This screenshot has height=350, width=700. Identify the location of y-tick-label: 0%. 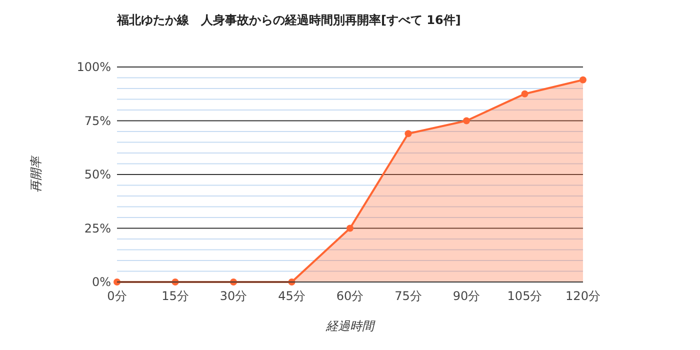
(101, 282).